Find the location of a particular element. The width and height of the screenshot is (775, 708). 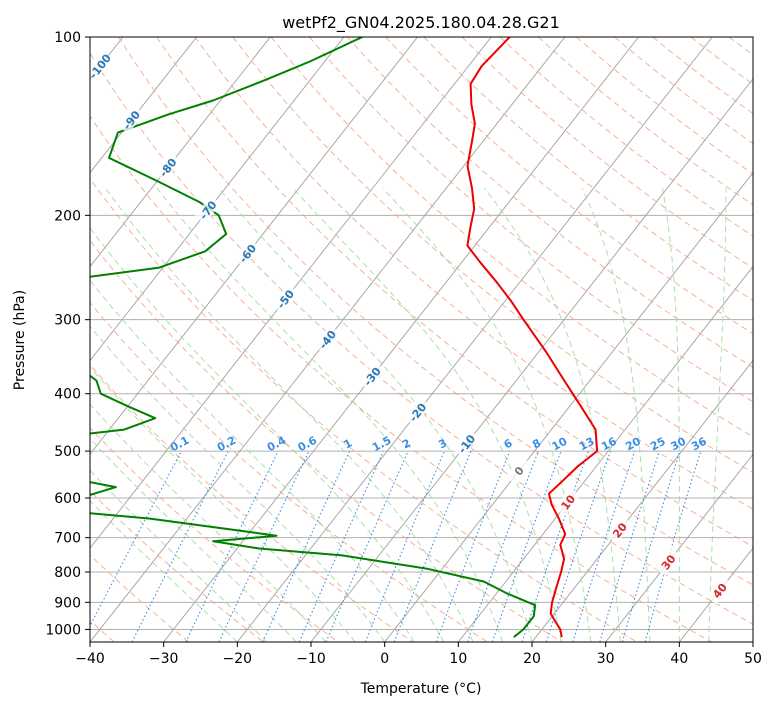

mixing-ratio-label: 10 is located at coordinates (560, 444).